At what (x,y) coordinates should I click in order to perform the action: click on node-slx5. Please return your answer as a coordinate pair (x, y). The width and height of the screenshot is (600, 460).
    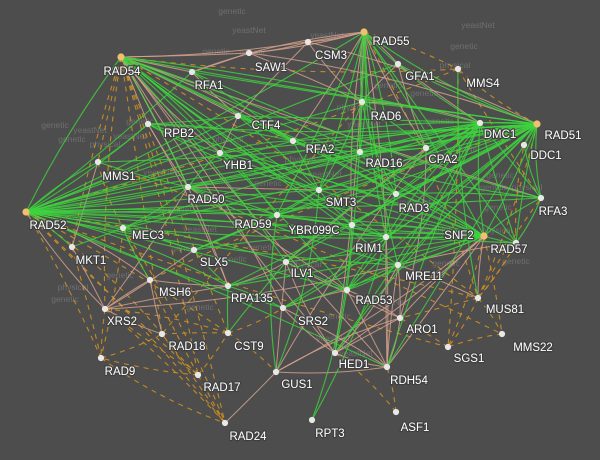
    Looking at the image, I should click on (194, 250).